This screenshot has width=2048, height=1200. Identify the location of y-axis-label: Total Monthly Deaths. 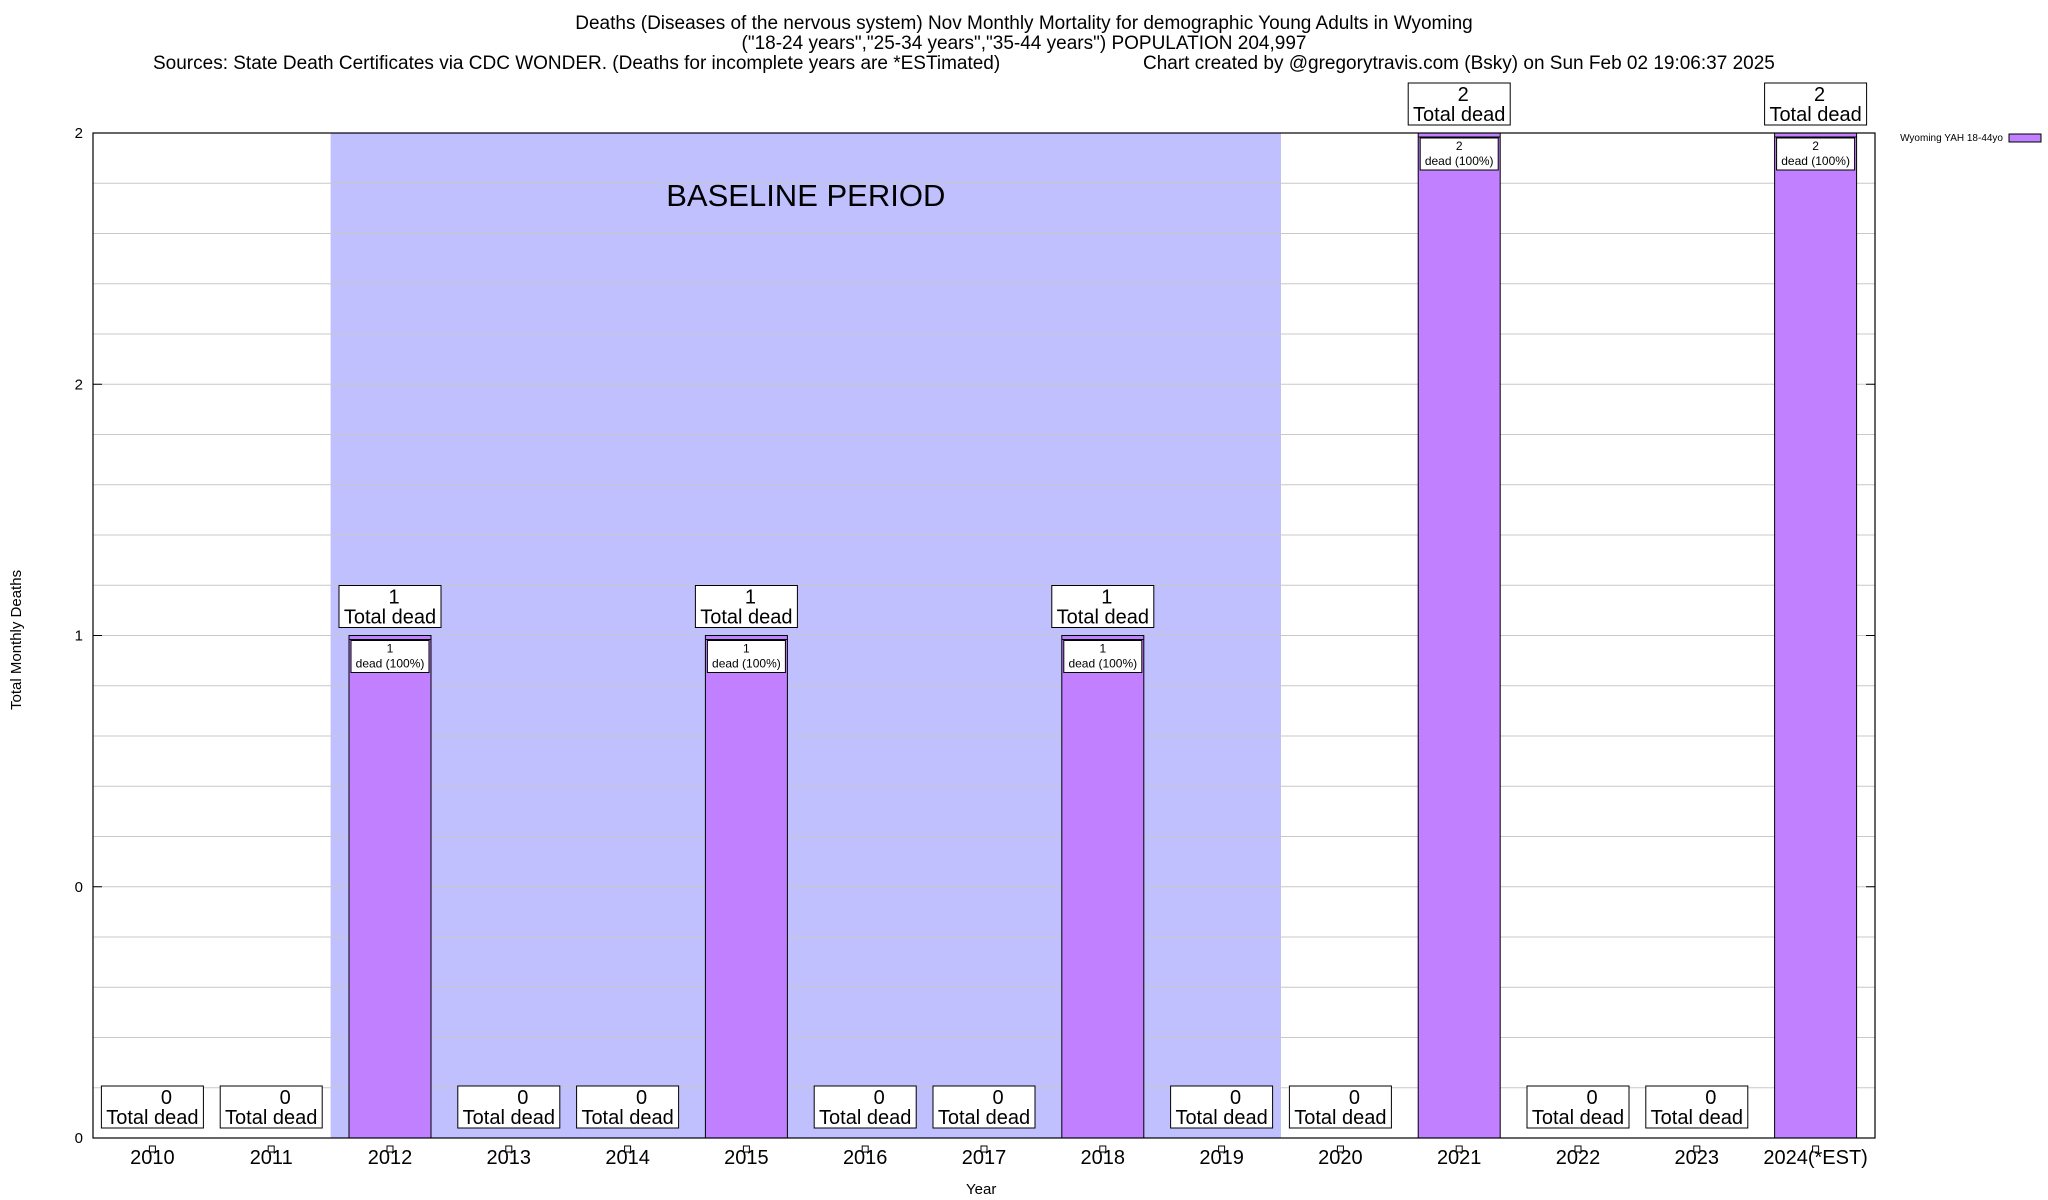
(16, 639).